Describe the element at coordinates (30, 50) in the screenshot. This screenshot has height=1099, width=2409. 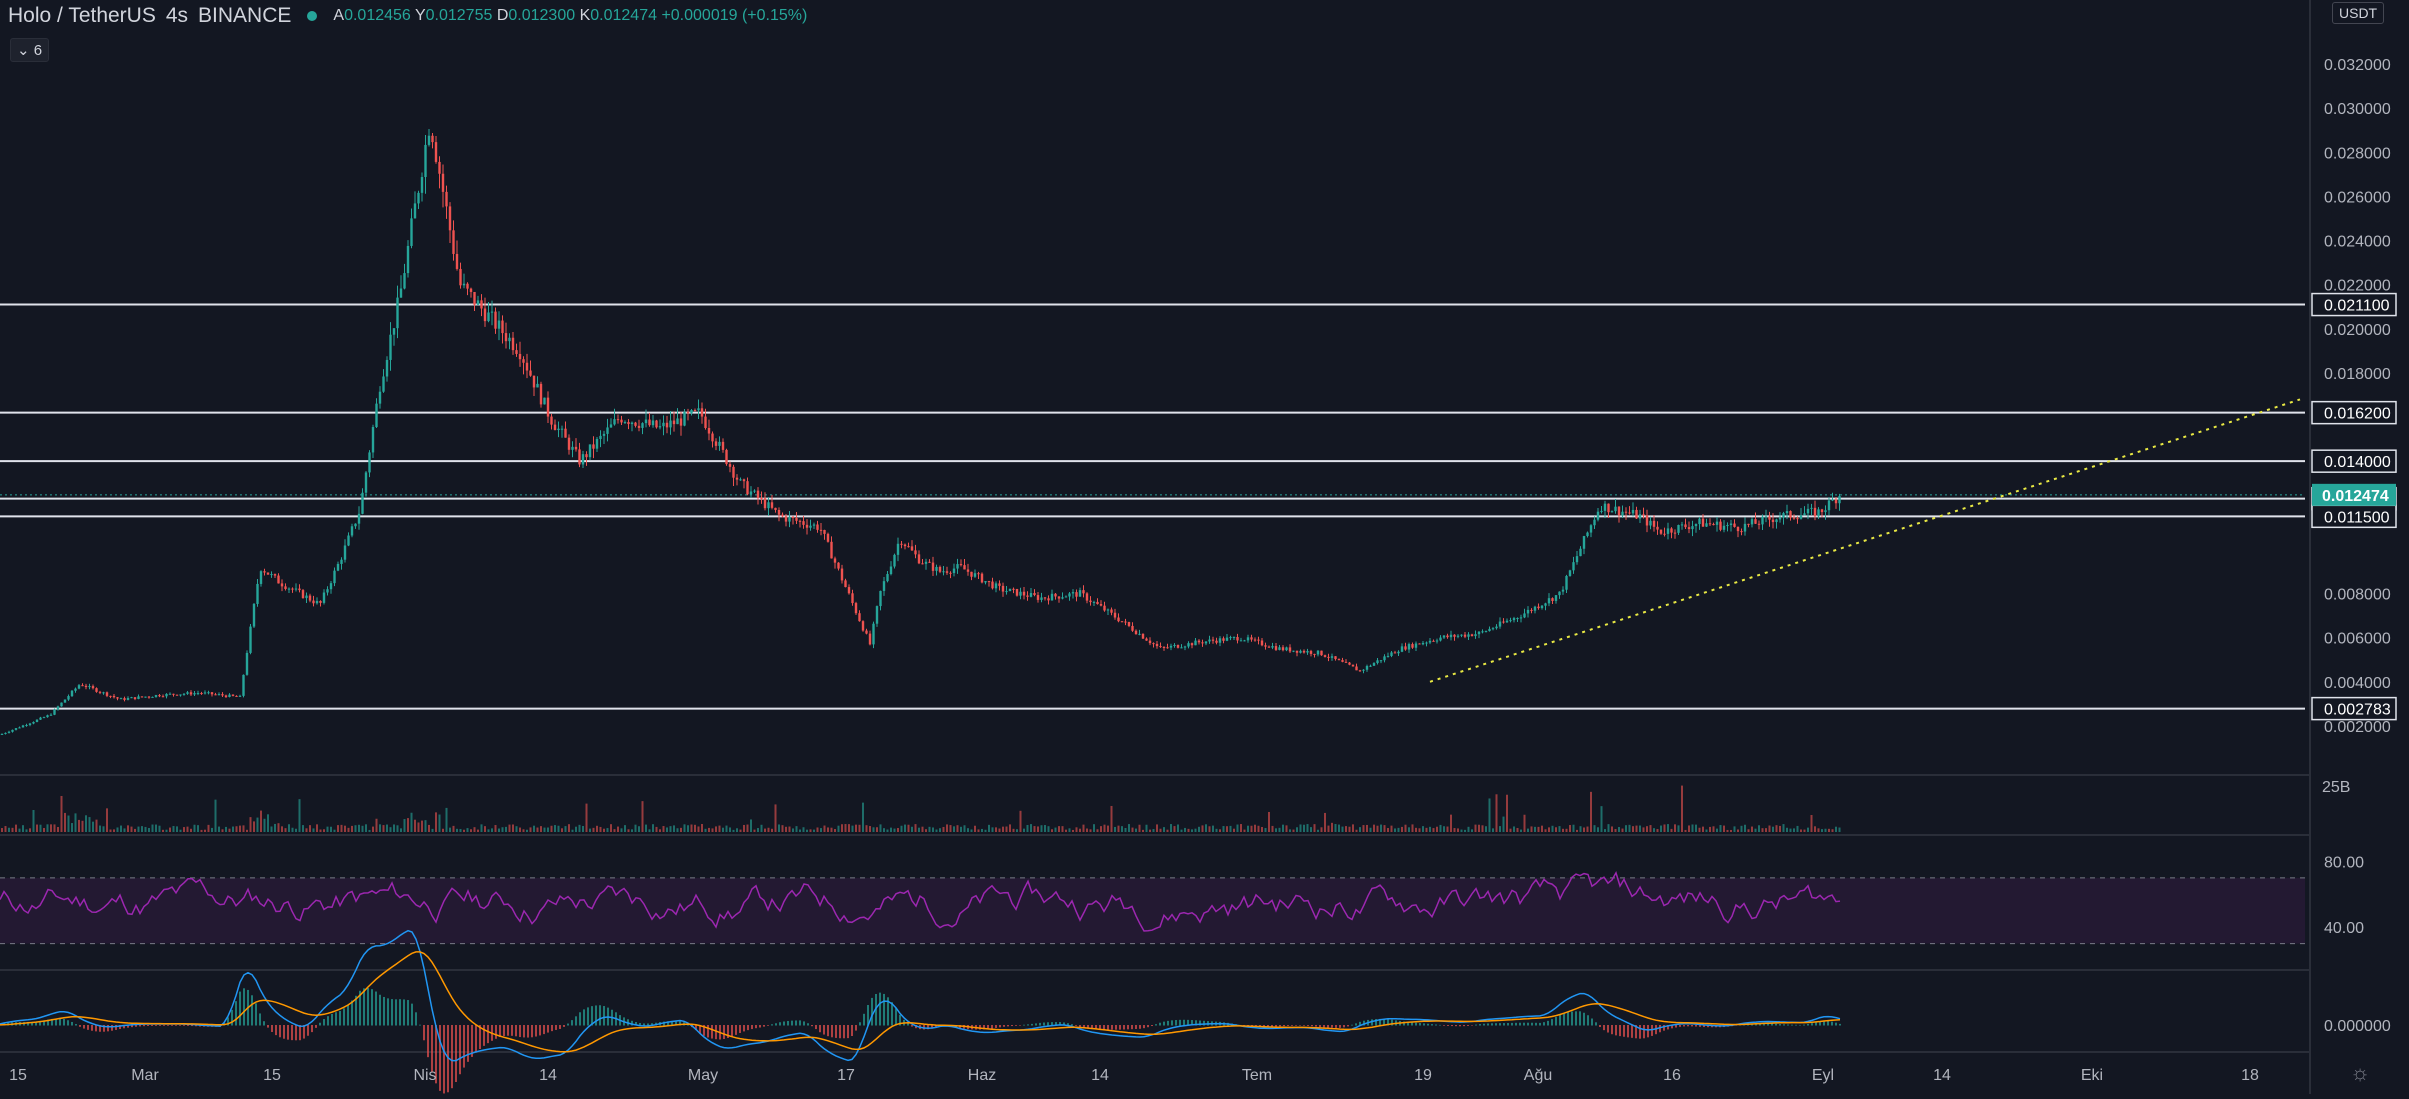
I see `indicators-toggle: ⌄ 6` at that location.